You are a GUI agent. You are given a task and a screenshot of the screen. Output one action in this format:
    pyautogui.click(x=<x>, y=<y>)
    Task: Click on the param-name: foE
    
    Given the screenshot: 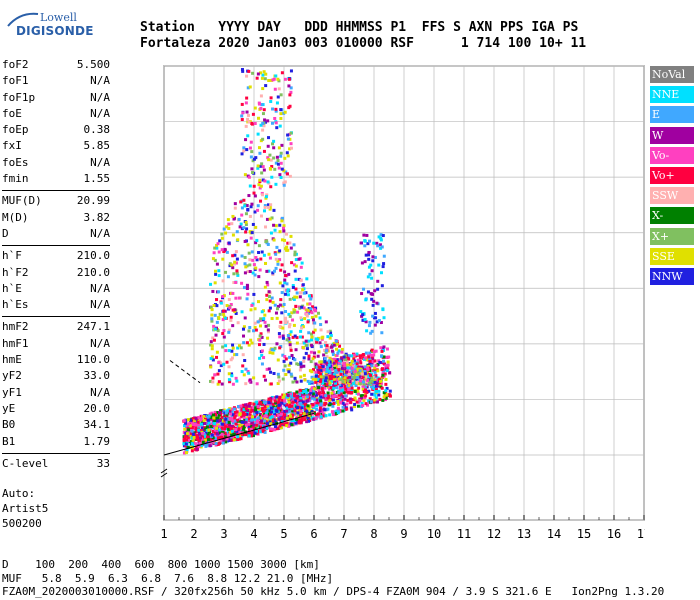 What is the action you would take?
    pyautogui.click(x=12, y=113)
    